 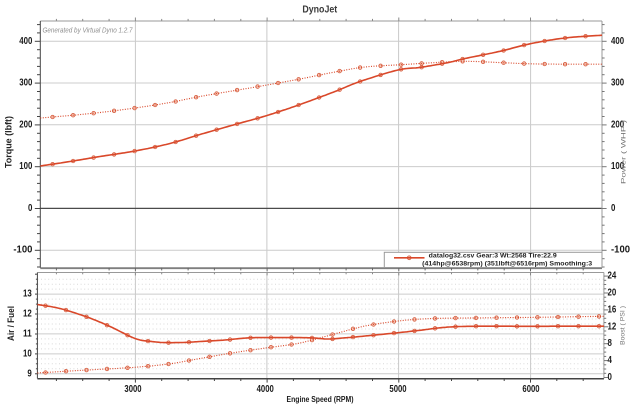 I want to click on svg-text: Engine Speed (RPM), so click(x=320, y=399).